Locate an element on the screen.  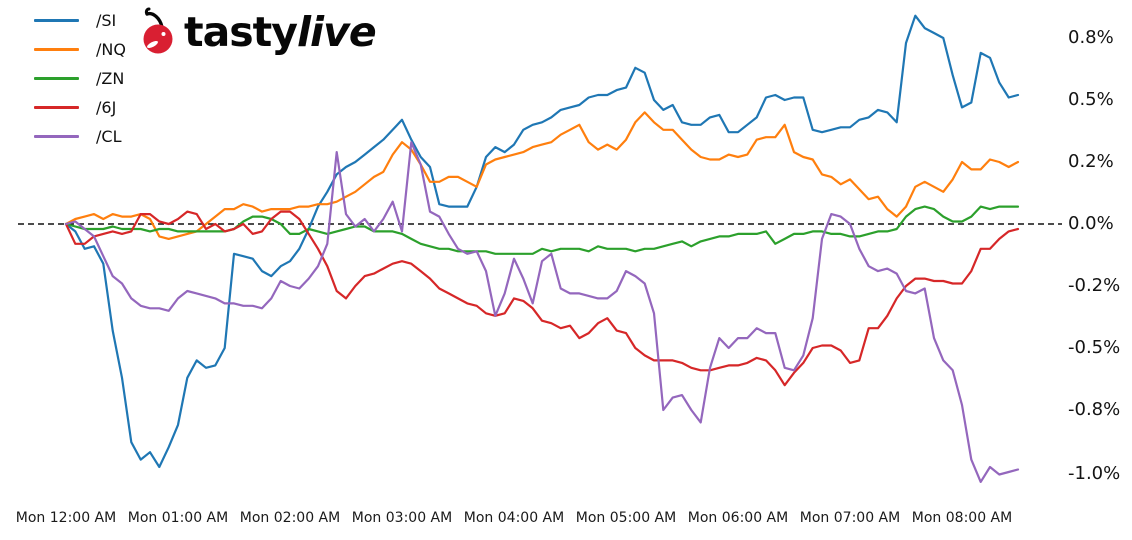
y-tick-0.5: 0.5% is located at coordinates (1091, 99).